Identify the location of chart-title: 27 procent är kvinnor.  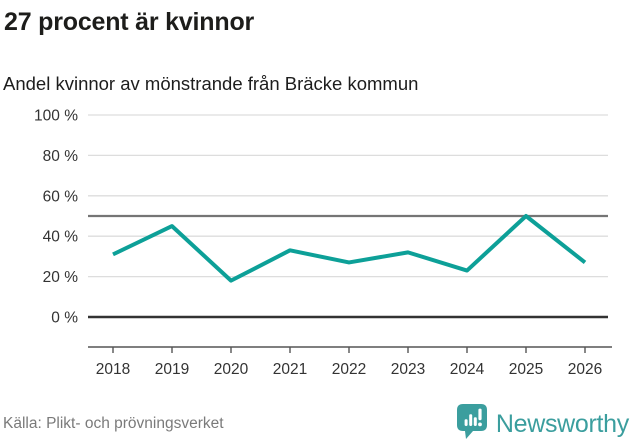
(129, 22).